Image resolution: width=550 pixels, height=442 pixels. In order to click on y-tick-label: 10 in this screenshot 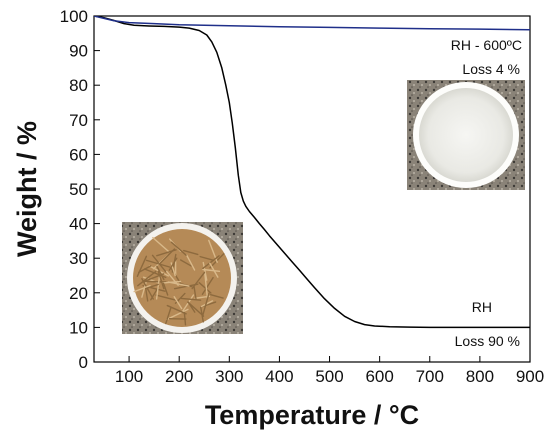, I will do `click(78, 327)`.